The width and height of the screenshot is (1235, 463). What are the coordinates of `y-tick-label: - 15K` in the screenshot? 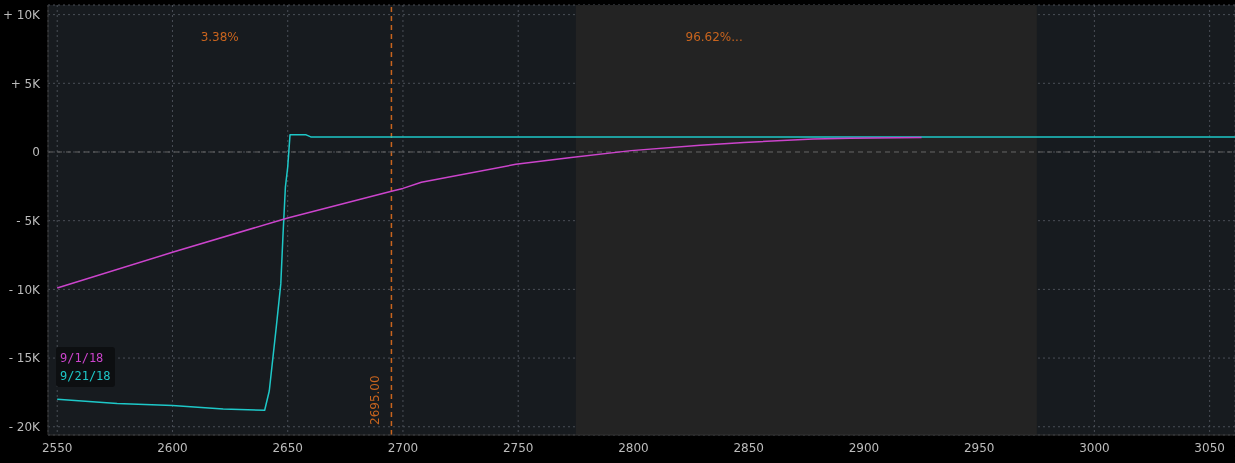 It's located at (25, 358).